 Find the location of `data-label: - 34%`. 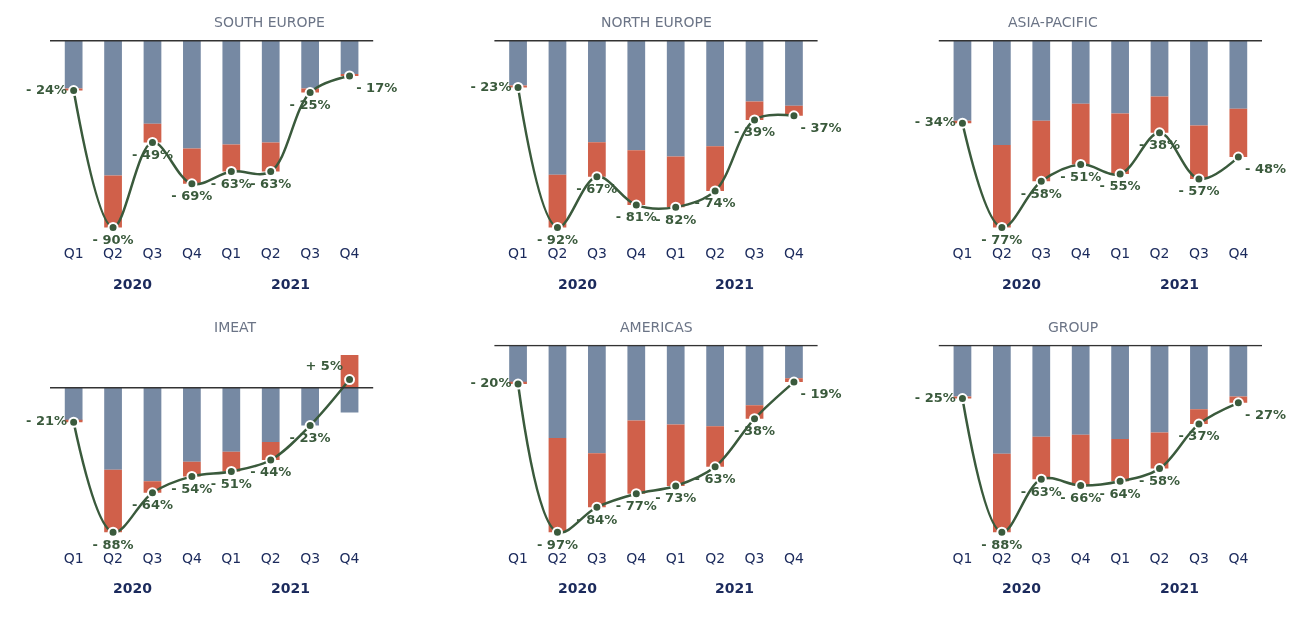

data-label: - 34% is located at coordinates (935, 122).